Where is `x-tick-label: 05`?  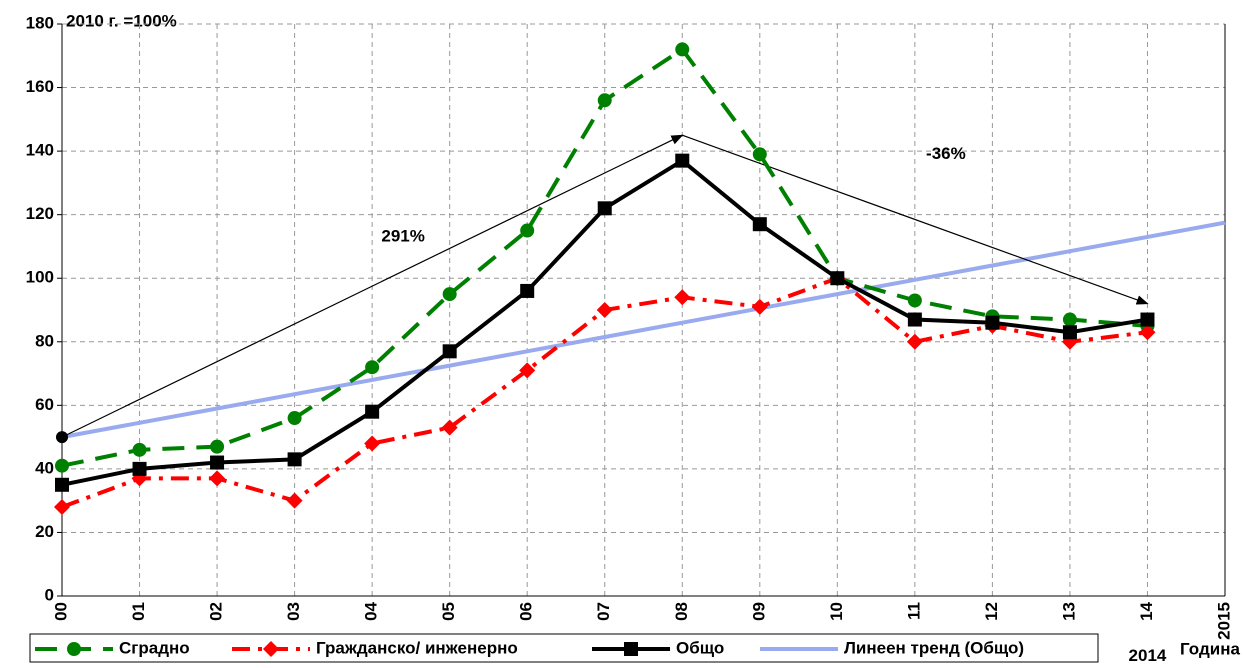 x-tick-label: 05 is located at coordinates (448, 611).